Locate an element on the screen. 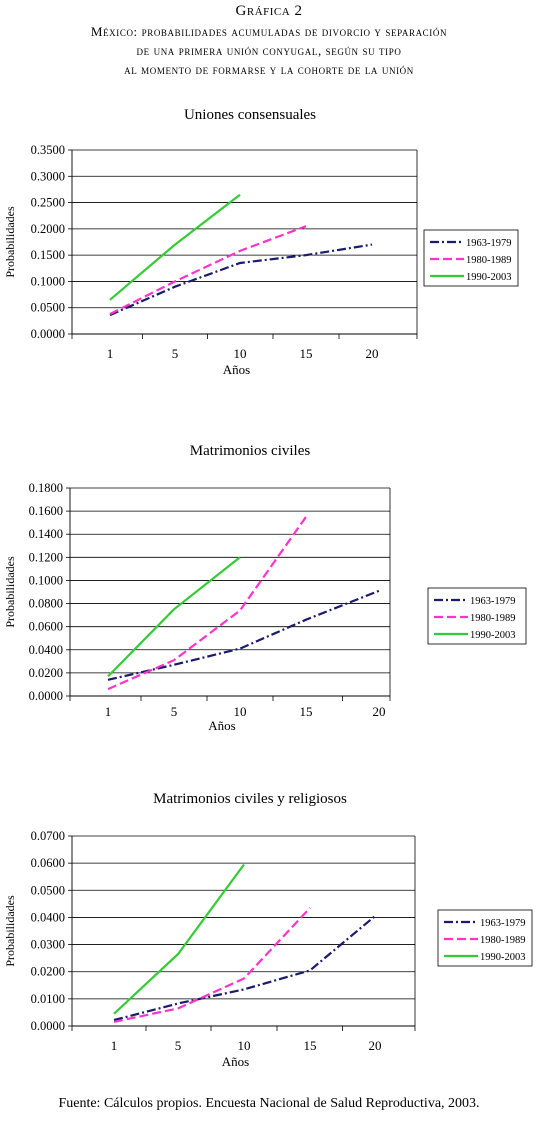  y-tick-label: 0.1800 is located at coordinates (46, 488).